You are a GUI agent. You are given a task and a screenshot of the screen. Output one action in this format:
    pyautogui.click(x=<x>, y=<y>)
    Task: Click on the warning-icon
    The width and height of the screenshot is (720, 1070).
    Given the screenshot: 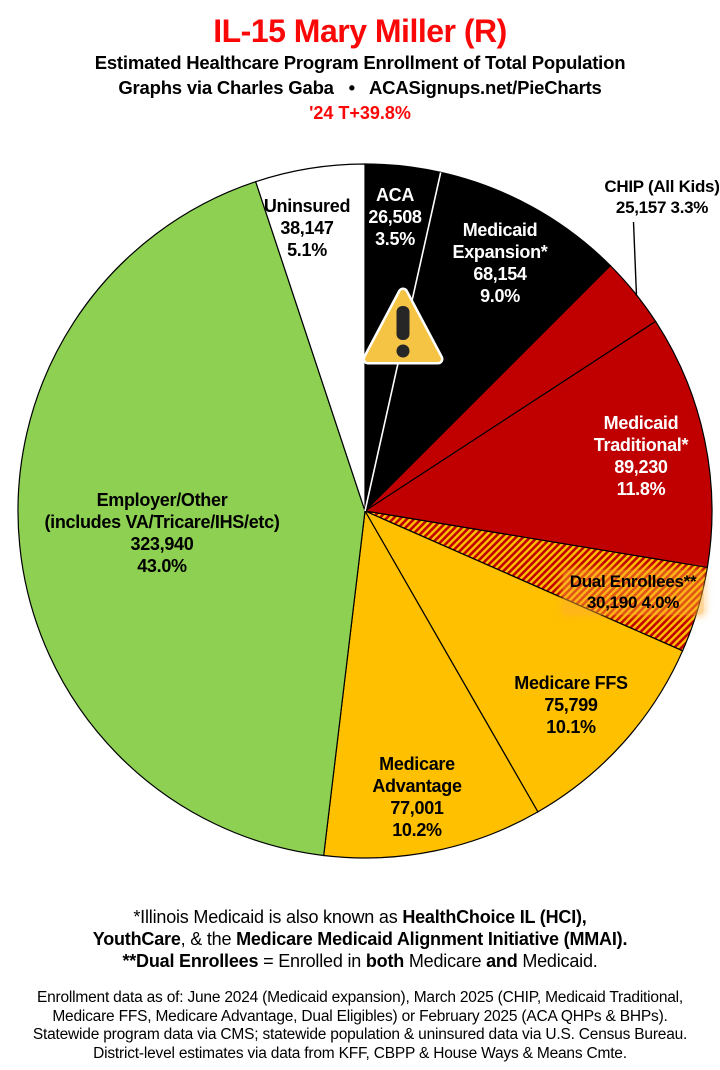 What is the action you would take?
    pyautogui.click(x=403, y=326)
    